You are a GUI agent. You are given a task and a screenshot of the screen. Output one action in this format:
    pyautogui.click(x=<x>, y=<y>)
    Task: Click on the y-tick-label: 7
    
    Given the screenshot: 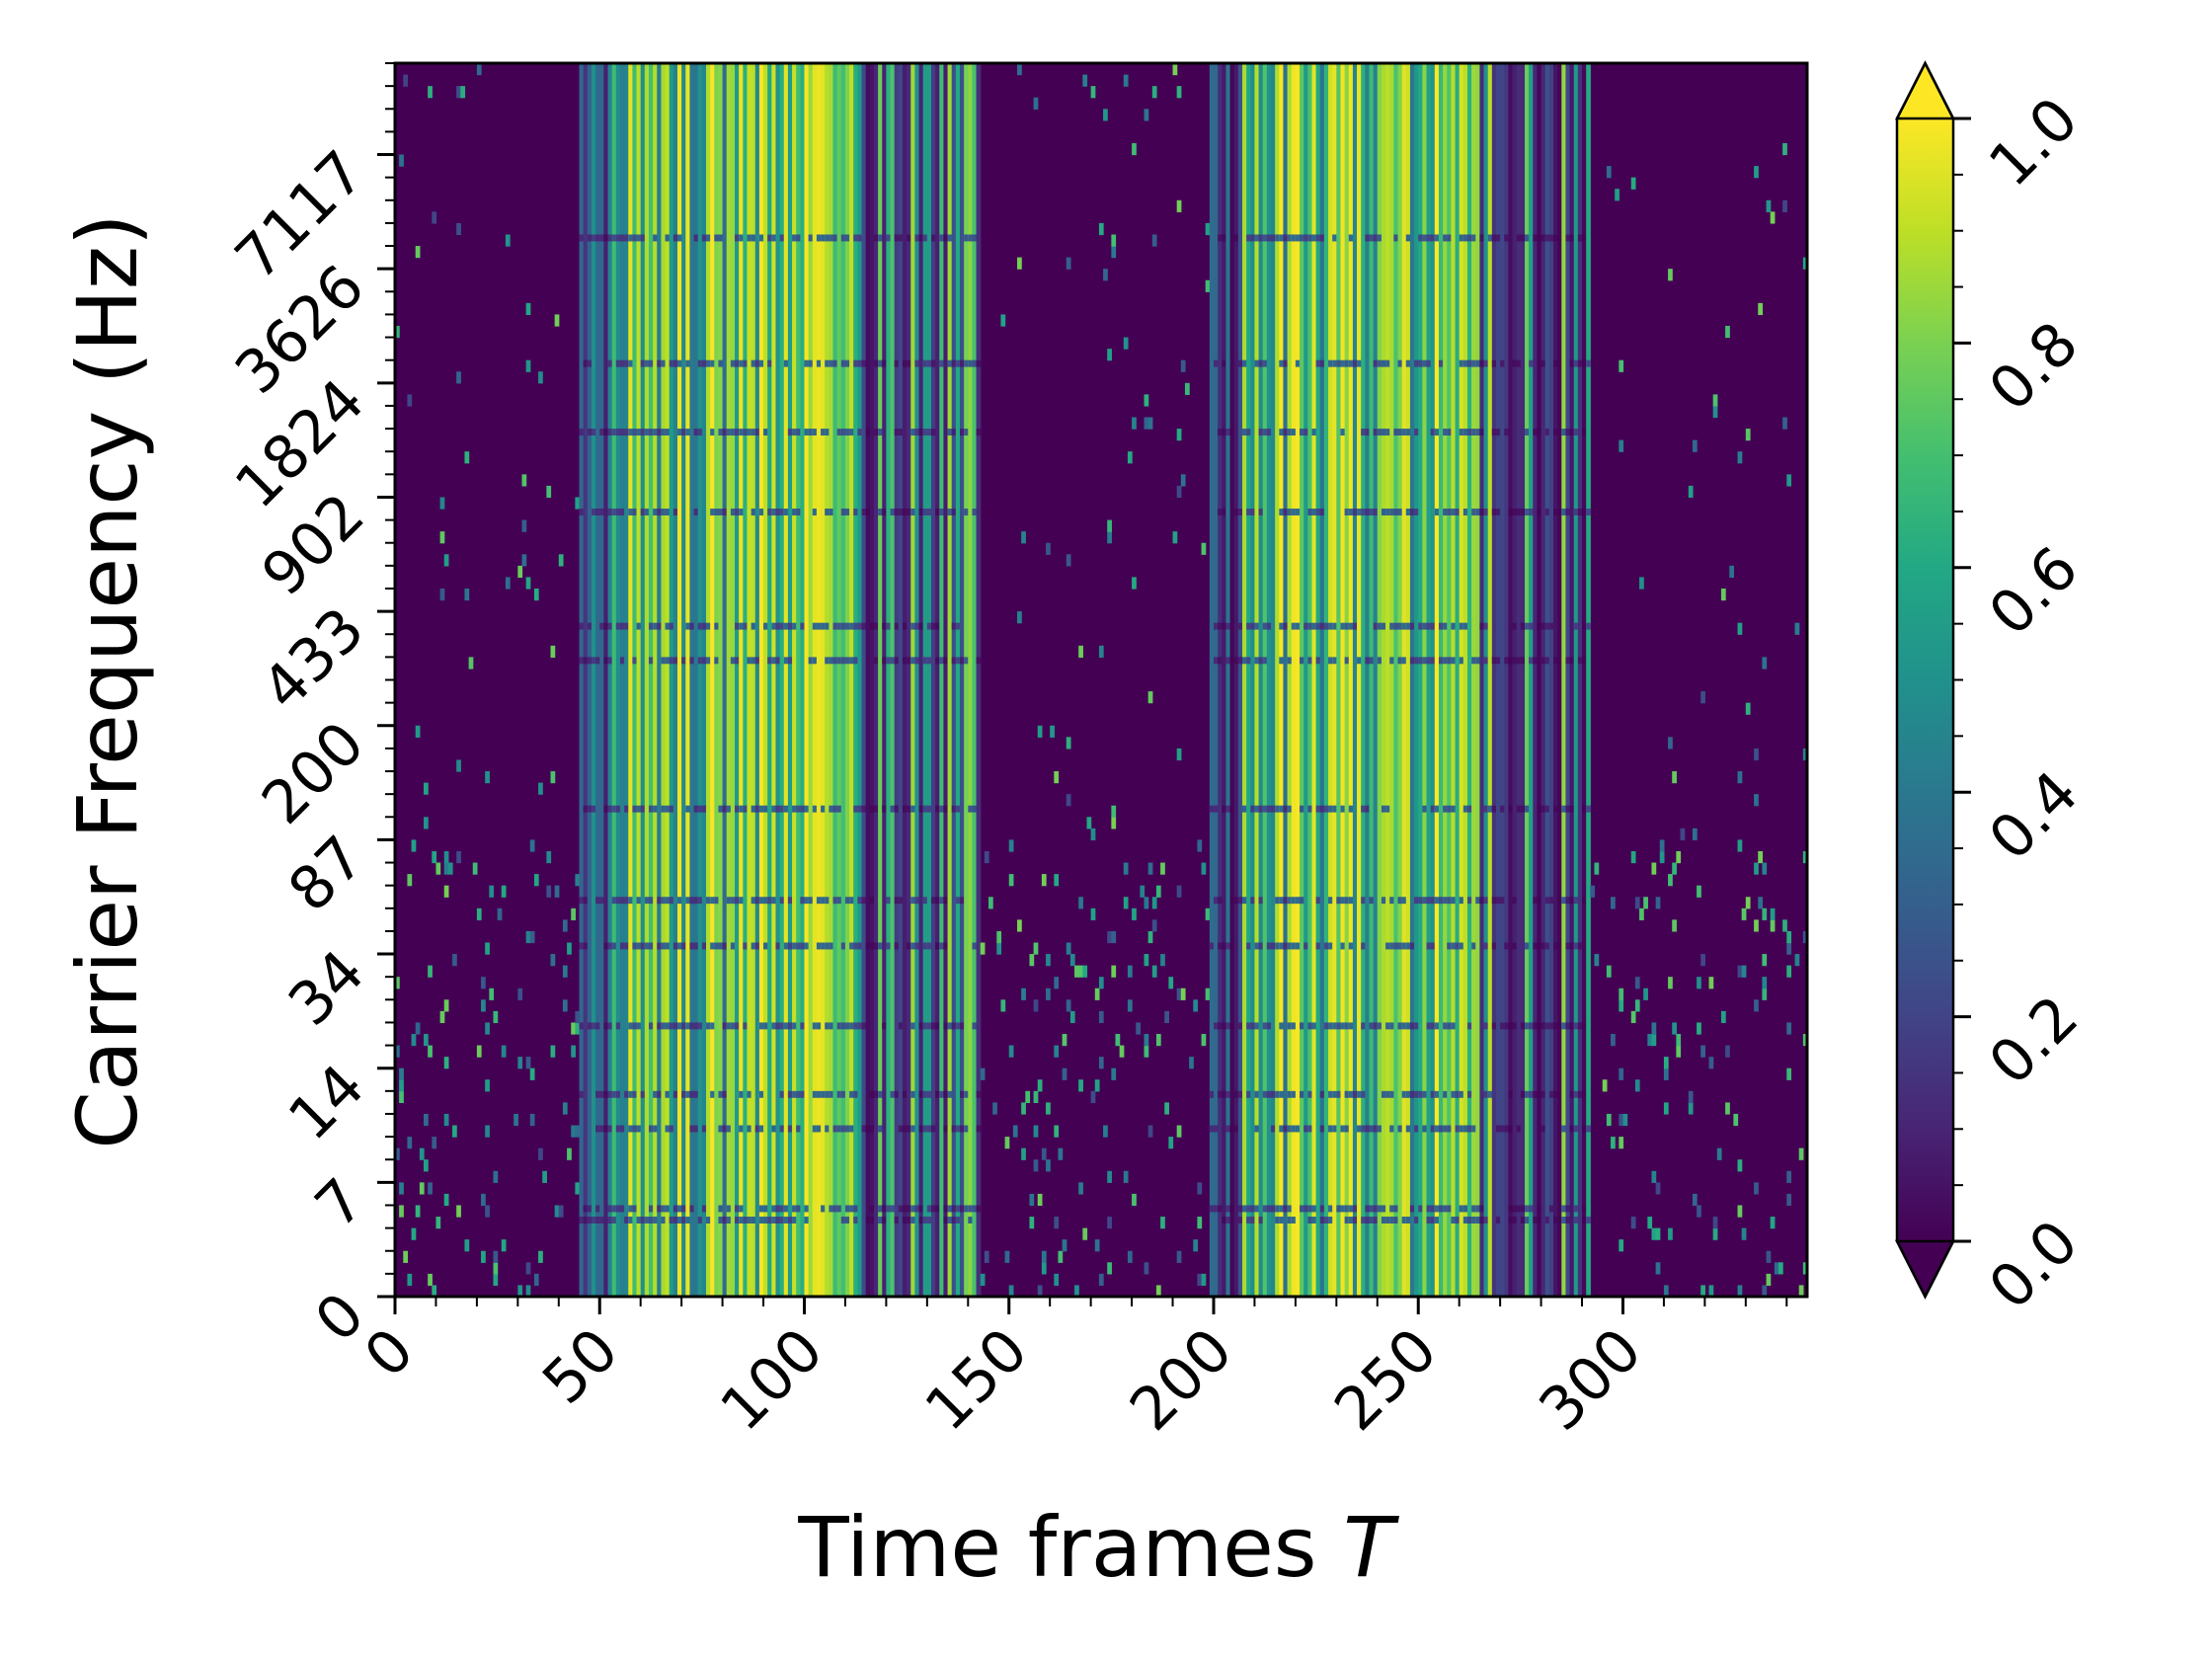 What is the action you would take?
    pyautogui.click(x=340, y=1203)
    